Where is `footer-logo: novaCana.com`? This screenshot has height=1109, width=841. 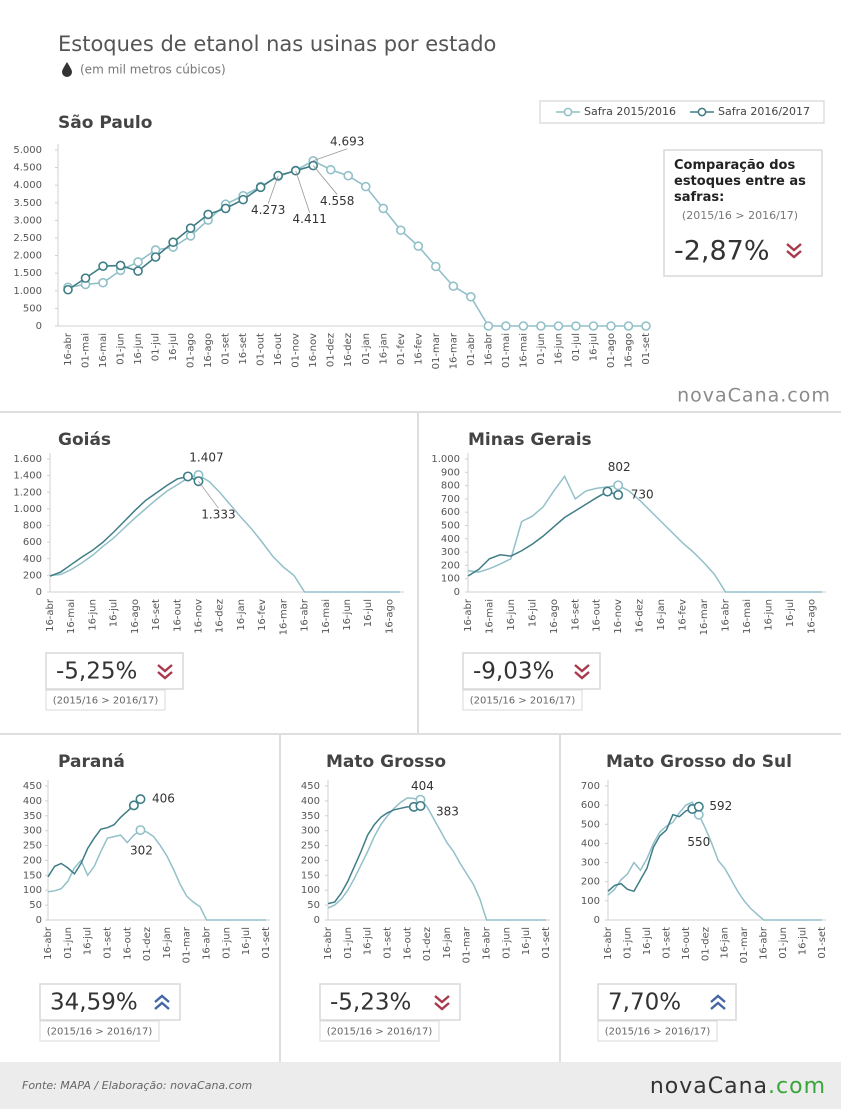
footer-logo: novaCana.com is located at coordinates (738, 1086).